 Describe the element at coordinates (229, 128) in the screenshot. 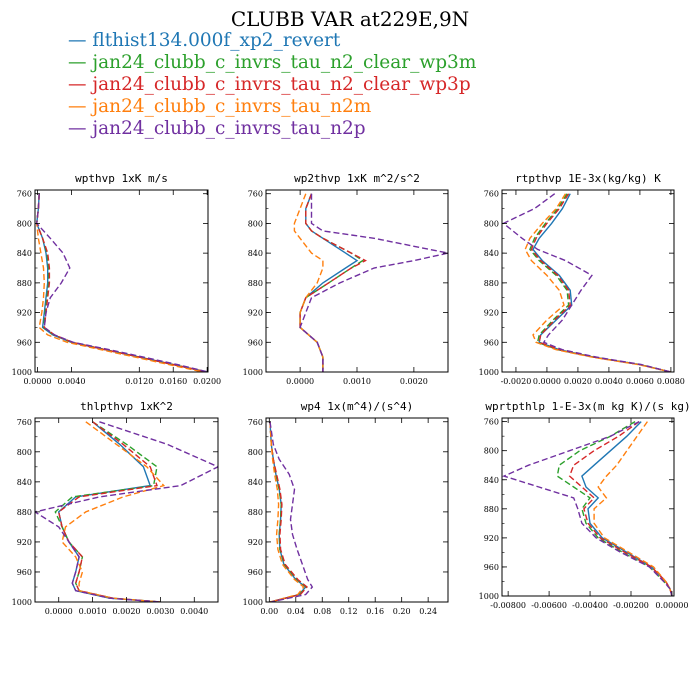

I see `legend-label: jan24_clubb_c_invrs_tau_n2p` at that location.